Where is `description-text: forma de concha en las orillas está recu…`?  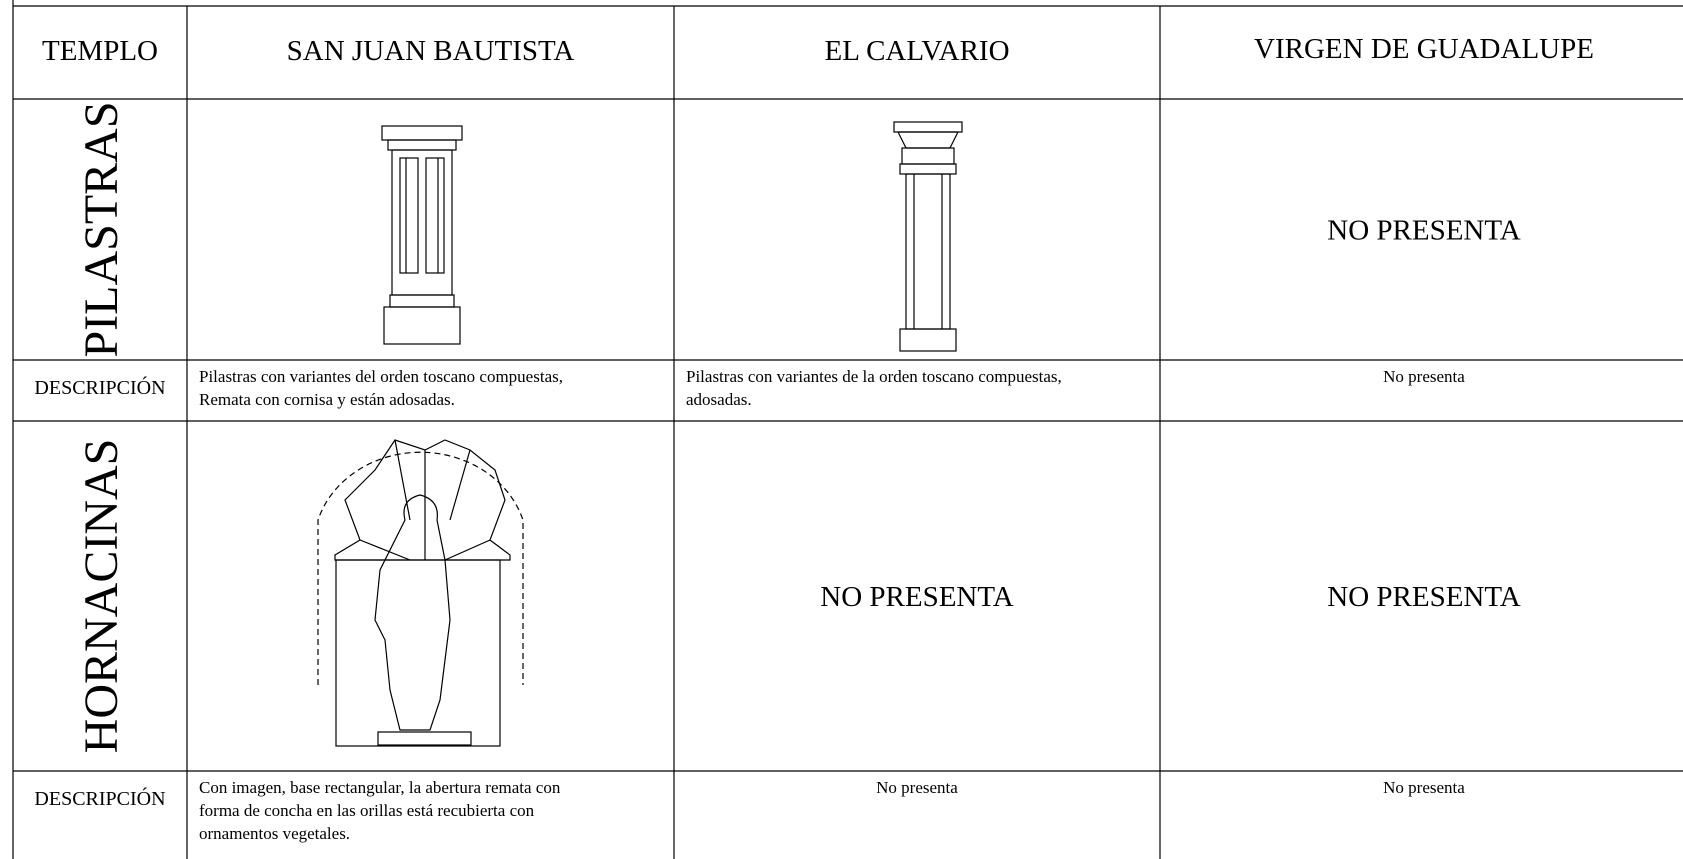 description-text: forma de concha en las orillas está recu… is located at coordinates (367, 810).